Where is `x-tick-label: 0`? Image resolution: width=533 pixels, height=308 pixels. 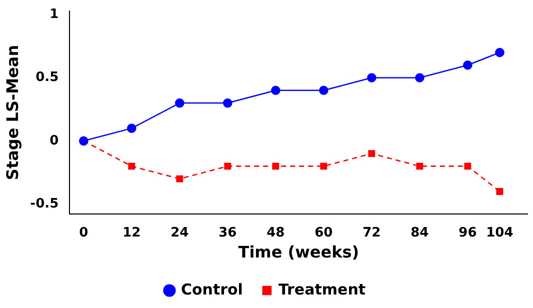 x-tick-label: 0 is located at coordinates (83, 232).